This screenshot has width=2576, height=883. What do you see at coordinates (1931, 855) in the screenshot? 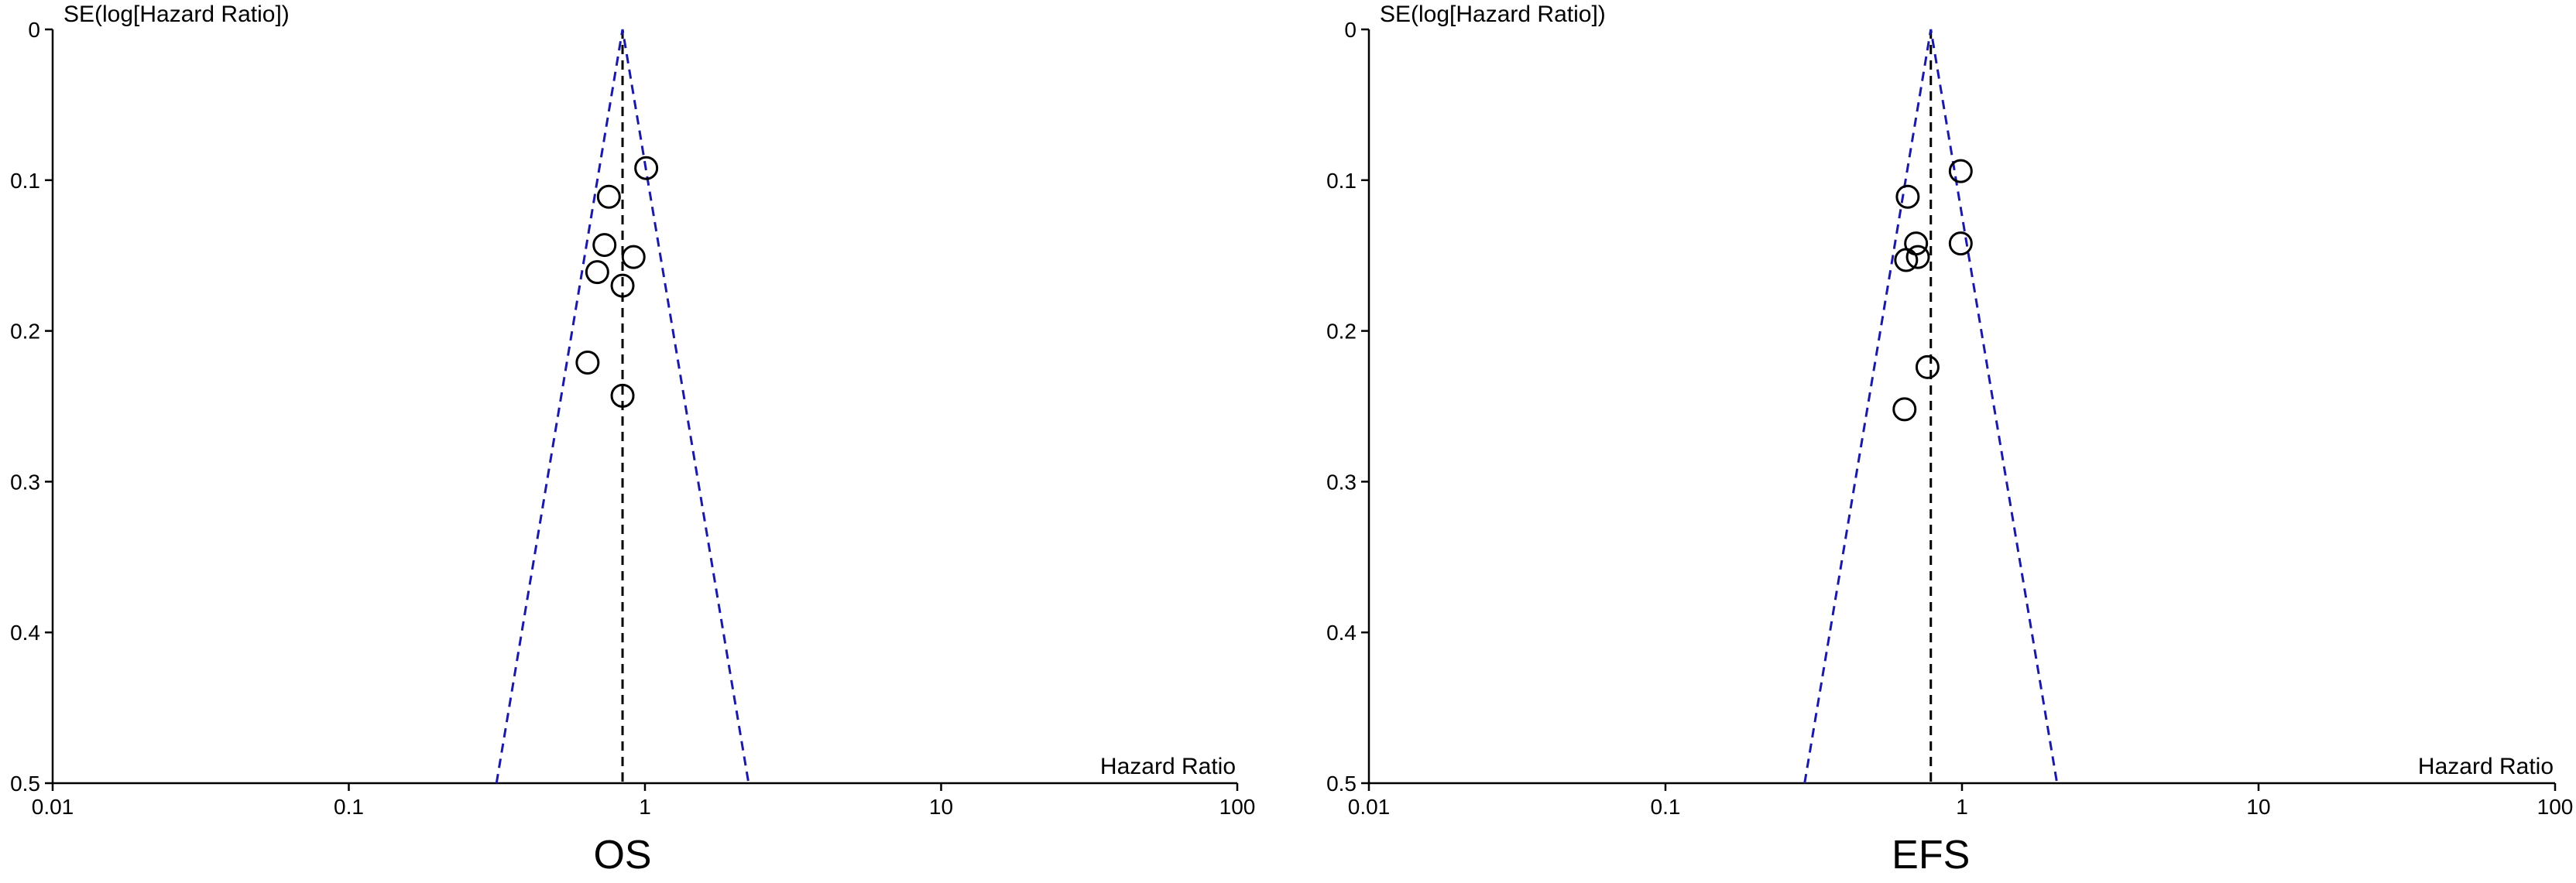
I see `subtitle: EFS` at bounding box center [1931, 855].